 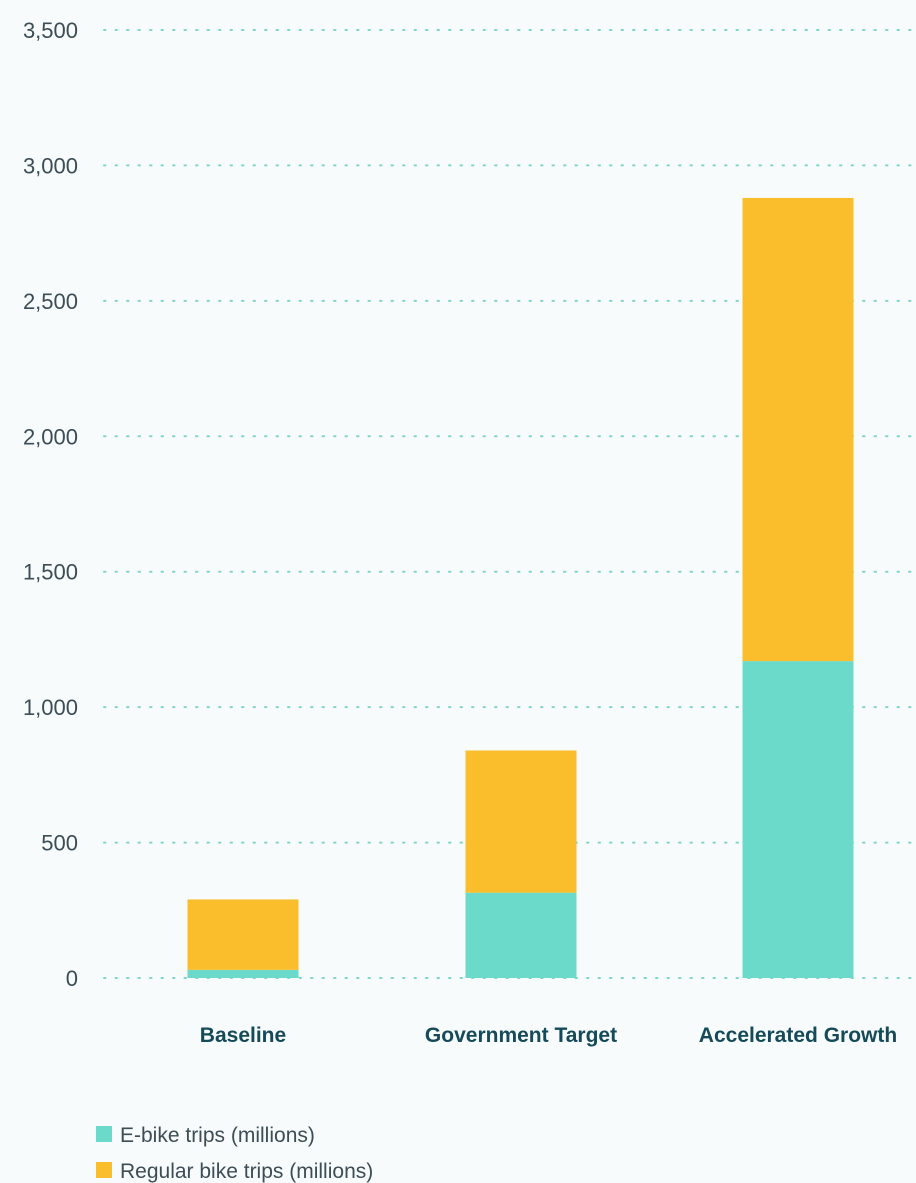 What do you see at coordinates (50, 707) in the screenshot?
I see `y-tick-label: 1,000` at bounding box center [50, 707].